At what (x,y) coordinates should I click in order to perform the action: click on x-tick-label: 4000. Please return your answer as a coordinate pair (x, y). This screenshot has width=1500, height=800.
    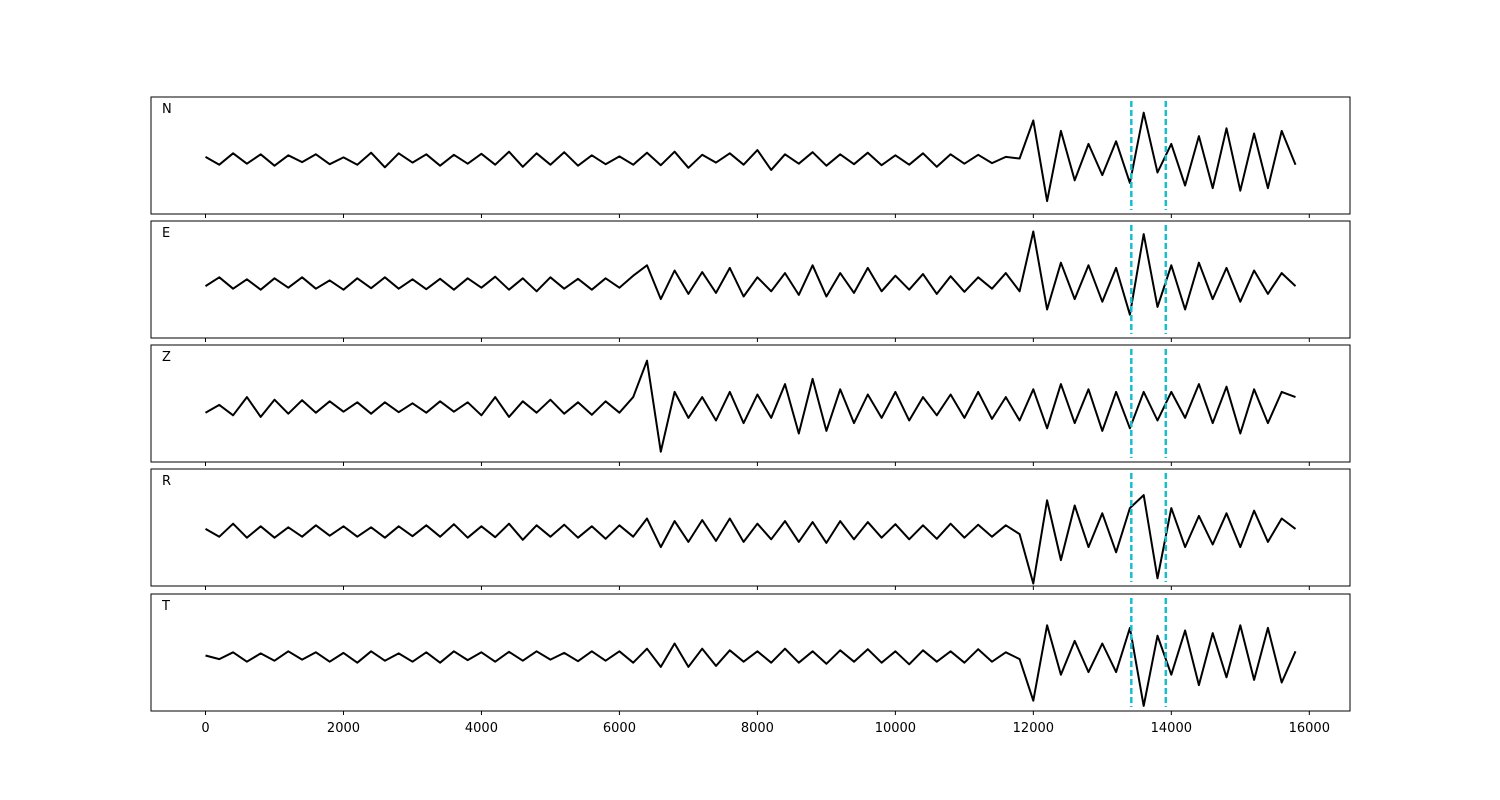
    Looking at the image, I should click on (481, 728).